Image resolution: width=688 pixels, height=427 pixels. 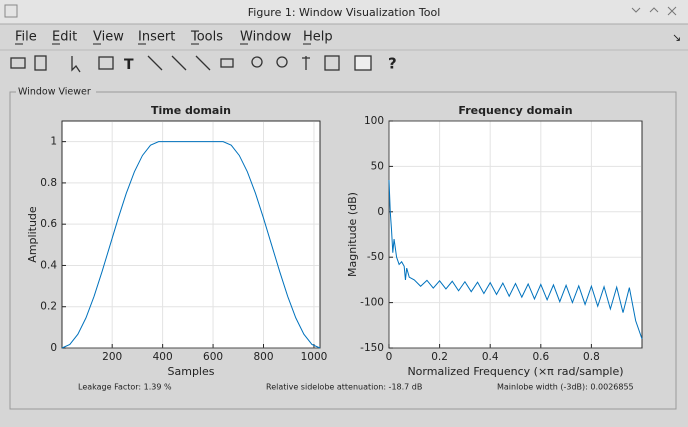 What do you see at coordinates (672, 11) in the screenshot?
I see `close-button` at bounding box center [672, 11].